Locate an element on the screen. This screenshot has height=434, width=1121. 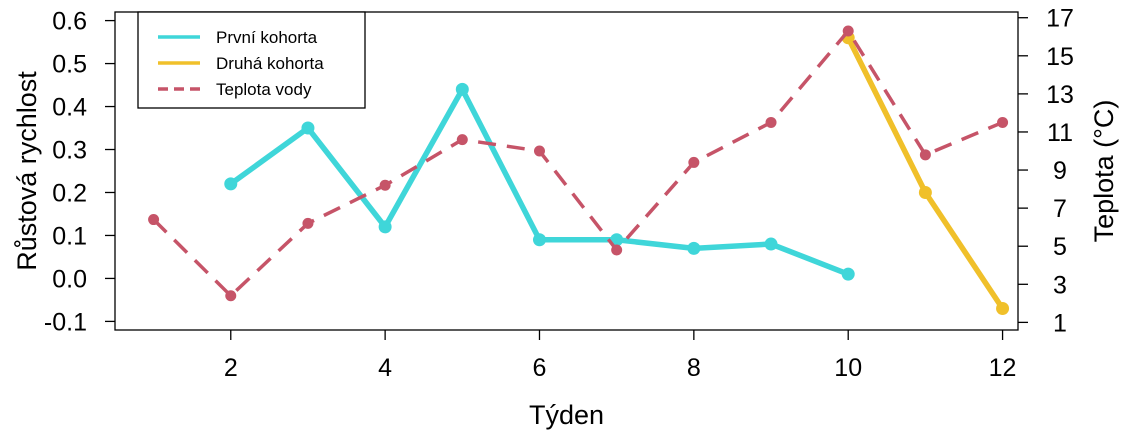
legend-box is located at coordinates (251, 60).